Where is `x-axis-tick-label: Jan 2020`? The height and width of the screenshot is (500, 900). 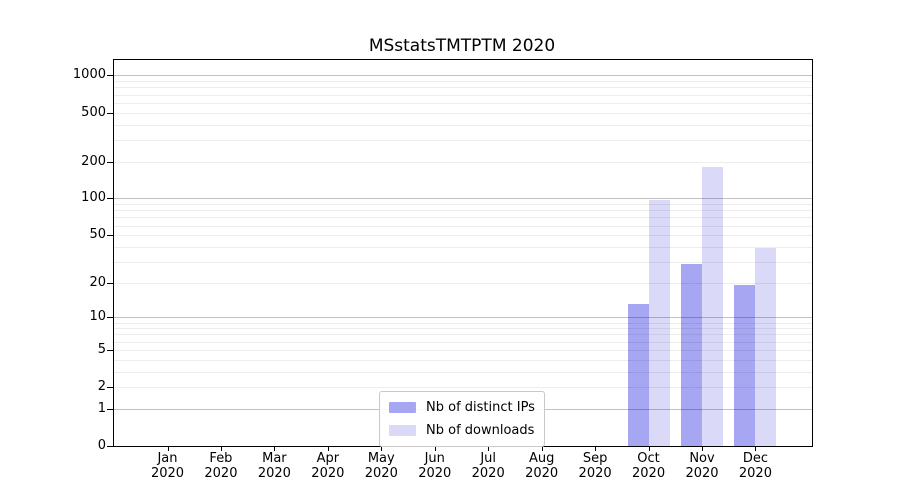 x-axis-tick-label: Jan 2020 is located at coordinates (168, 466).